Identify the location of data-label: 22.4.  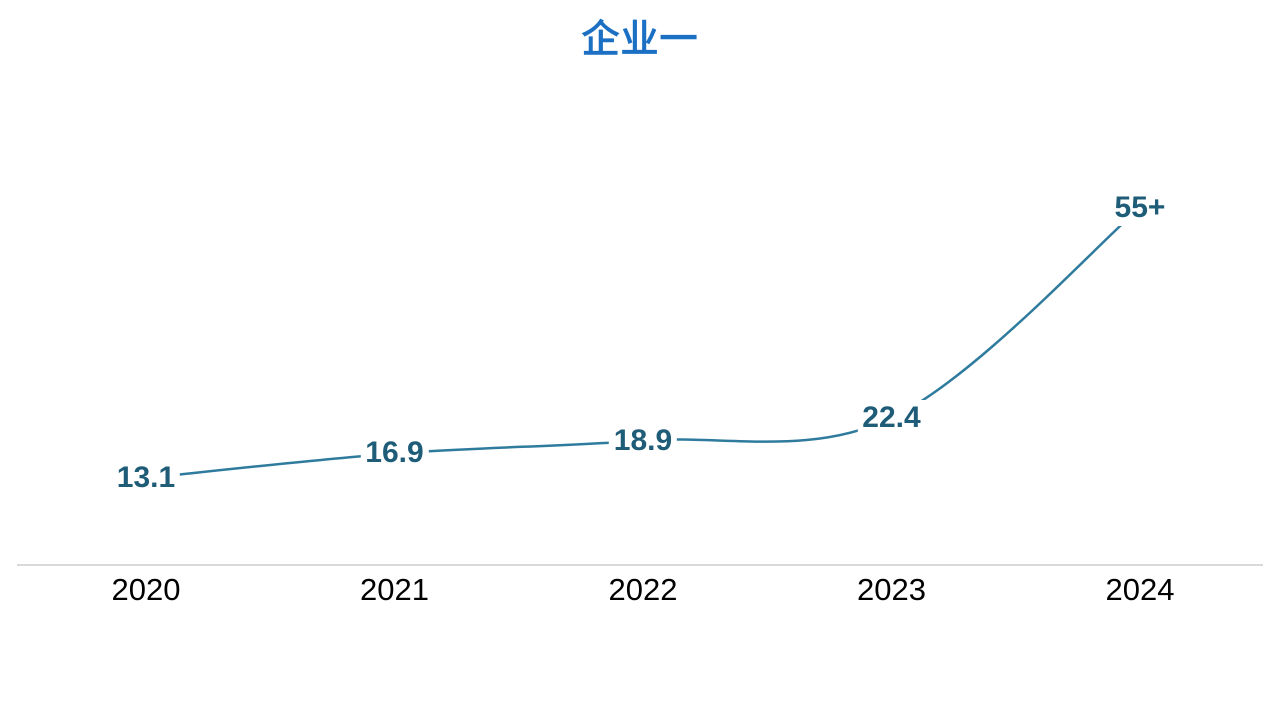
(891, 418).